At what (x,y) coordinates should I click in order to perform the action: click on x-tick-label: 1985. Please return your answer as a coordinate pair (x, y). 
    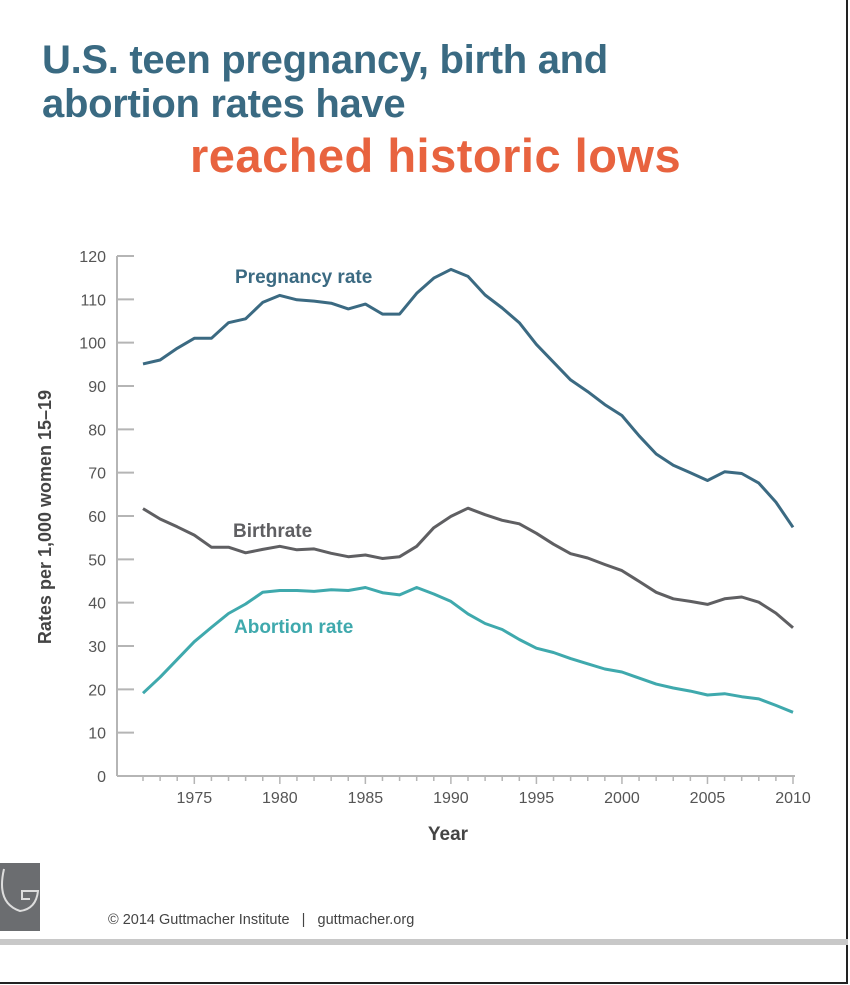
    Looking at the image, I should click on (366, 798).